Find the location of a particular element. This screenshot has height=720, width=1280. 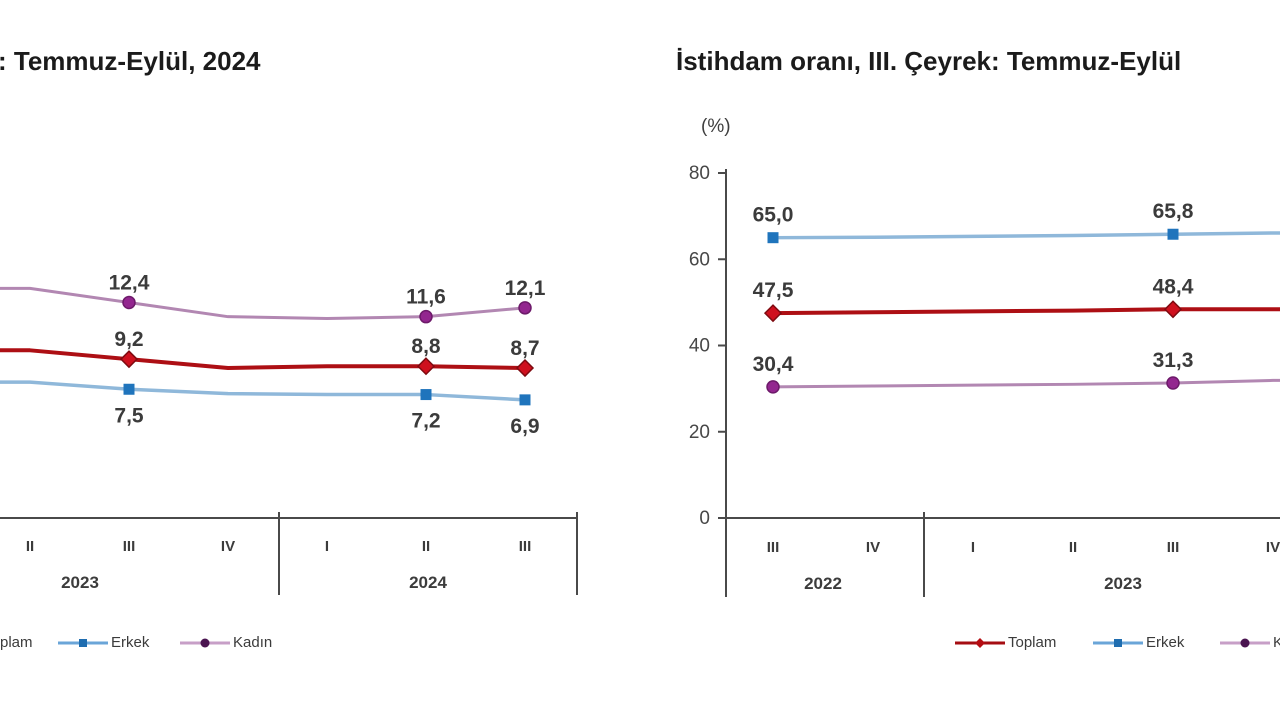

kadin-legend-swatch is located at coordinates (205, 642).